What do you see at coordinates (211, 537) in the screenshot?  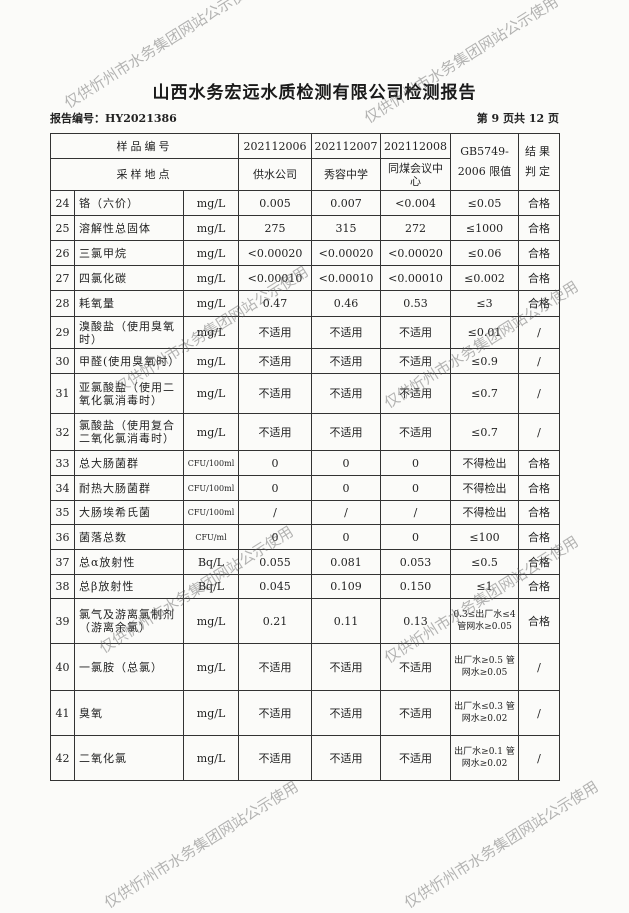 I see `unit: CFU/ml` at bounding box center [211, 537].